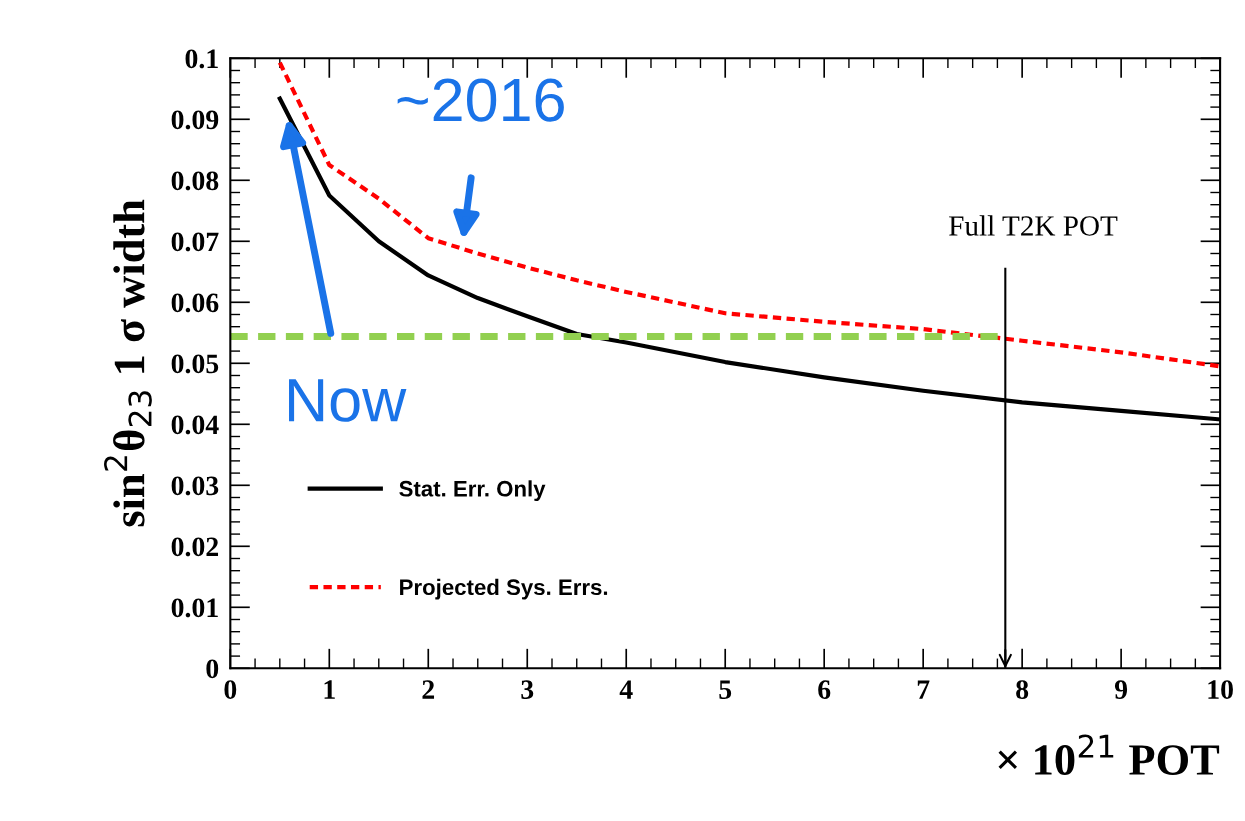 The height and width of the screenshot is (821, 1245). I want to click on y-tick-label: 0.08, so click(195, 181).